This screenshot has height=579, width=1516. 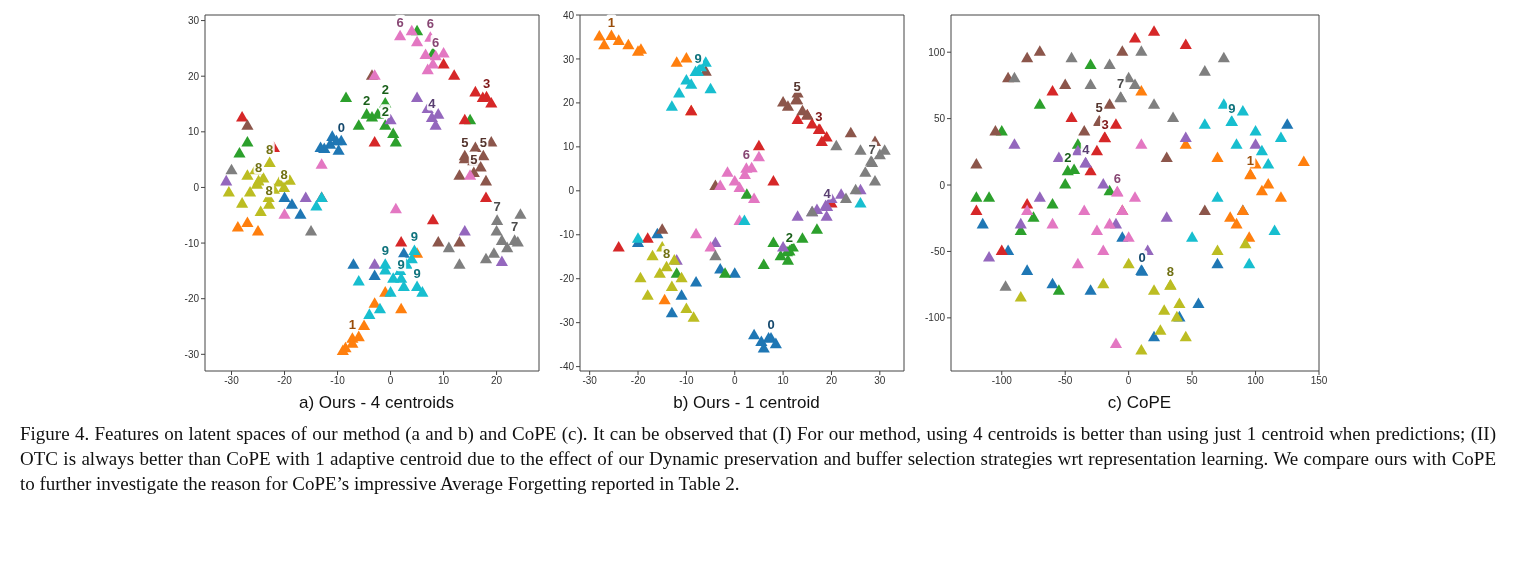 What do you see at coordinates (1139, 403) in the screenshot?
I see `x-axis-title: c) CoPE` at bounding box center [1139, 403].